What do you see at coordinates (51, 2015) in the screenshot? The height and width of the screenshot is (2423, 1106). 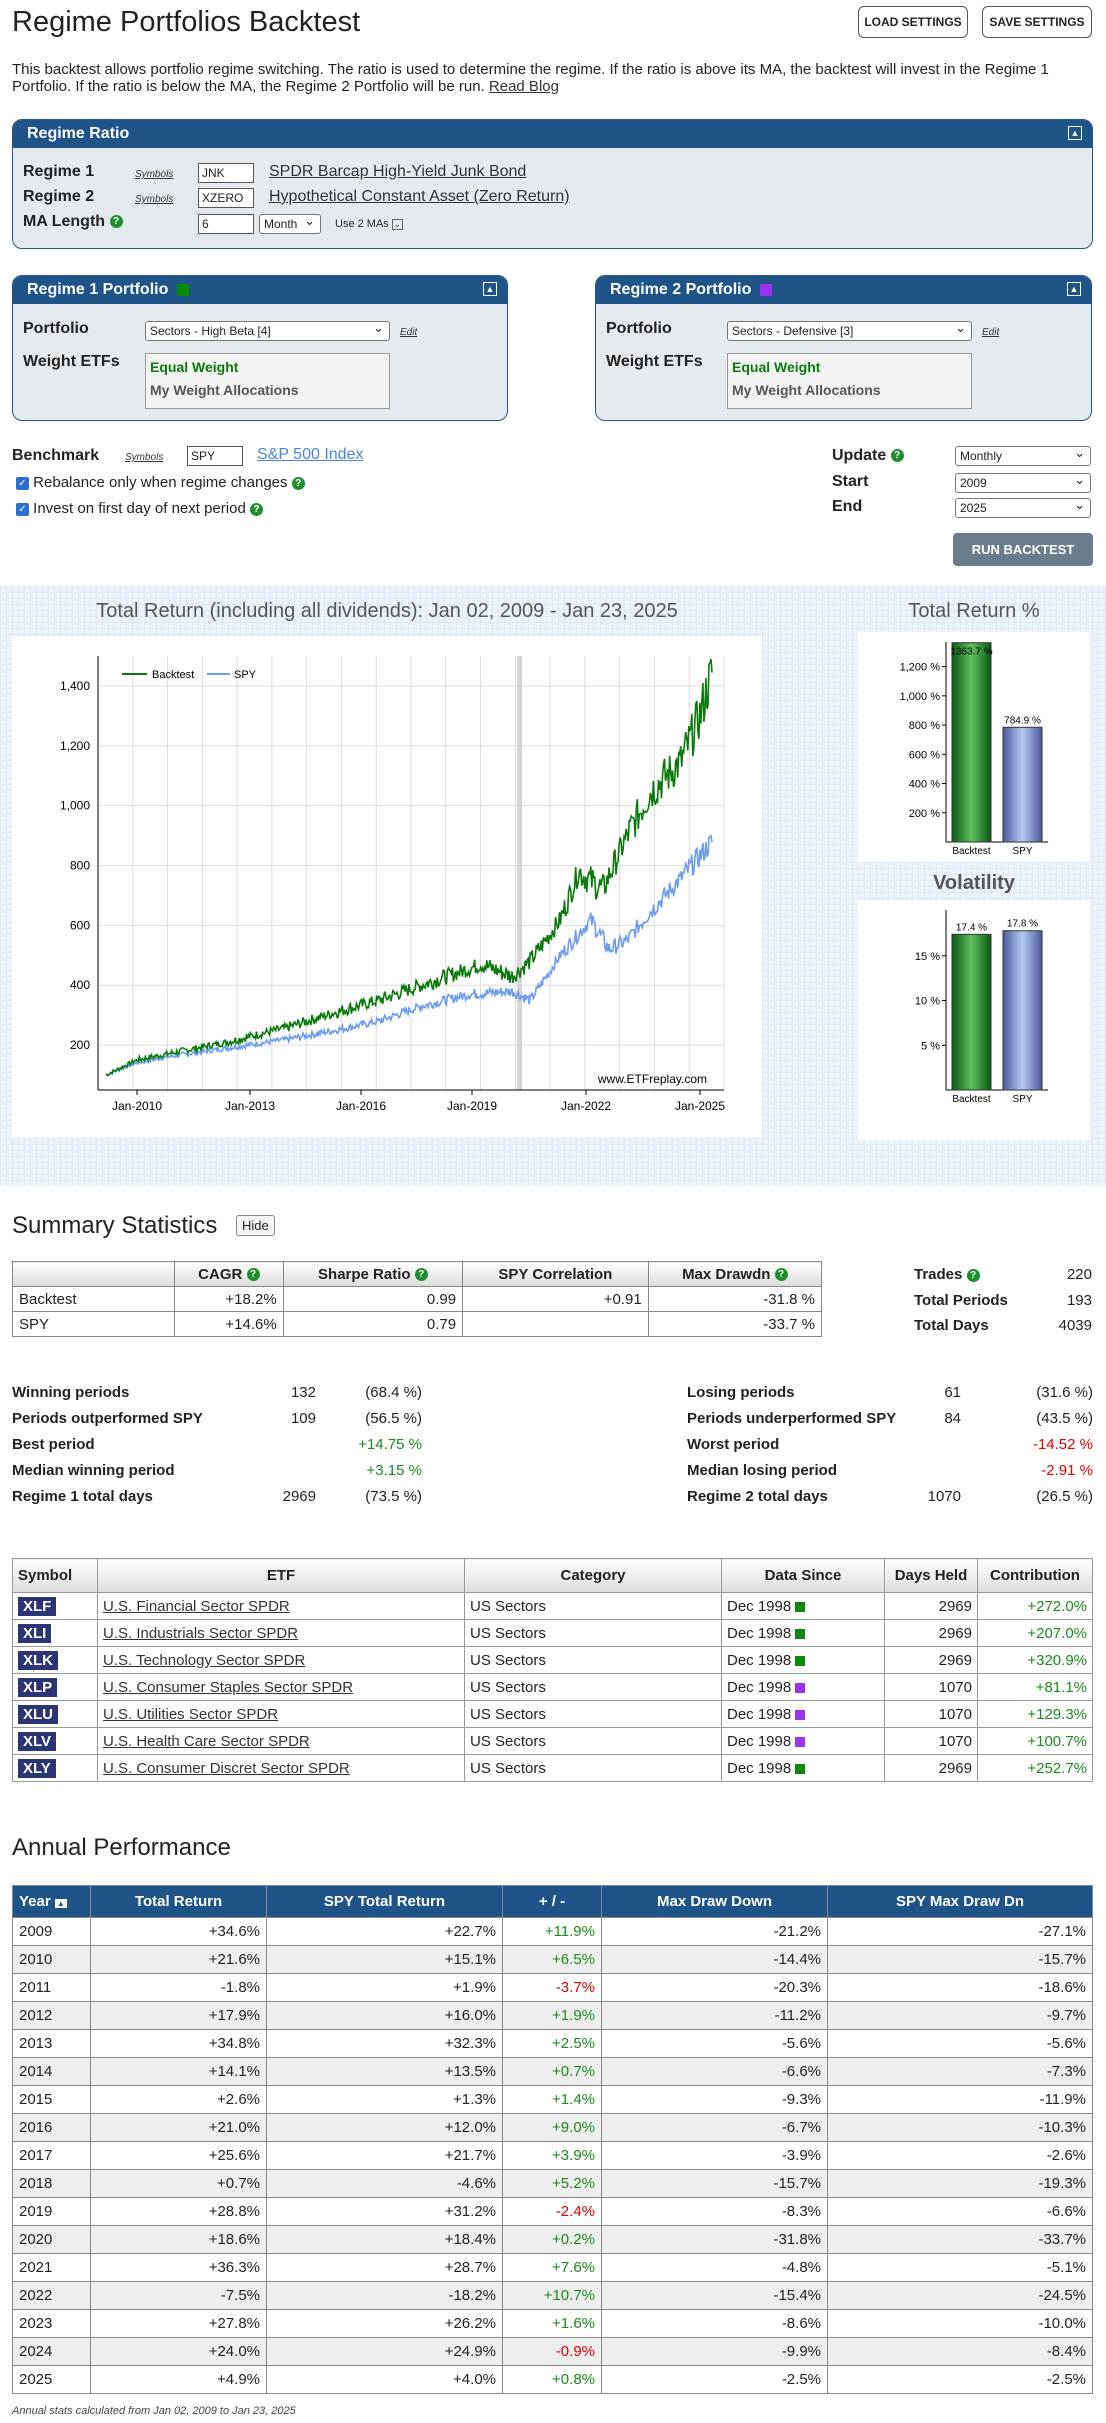 I see `annual-cell: 2012` at bounding box center [51, 2015].